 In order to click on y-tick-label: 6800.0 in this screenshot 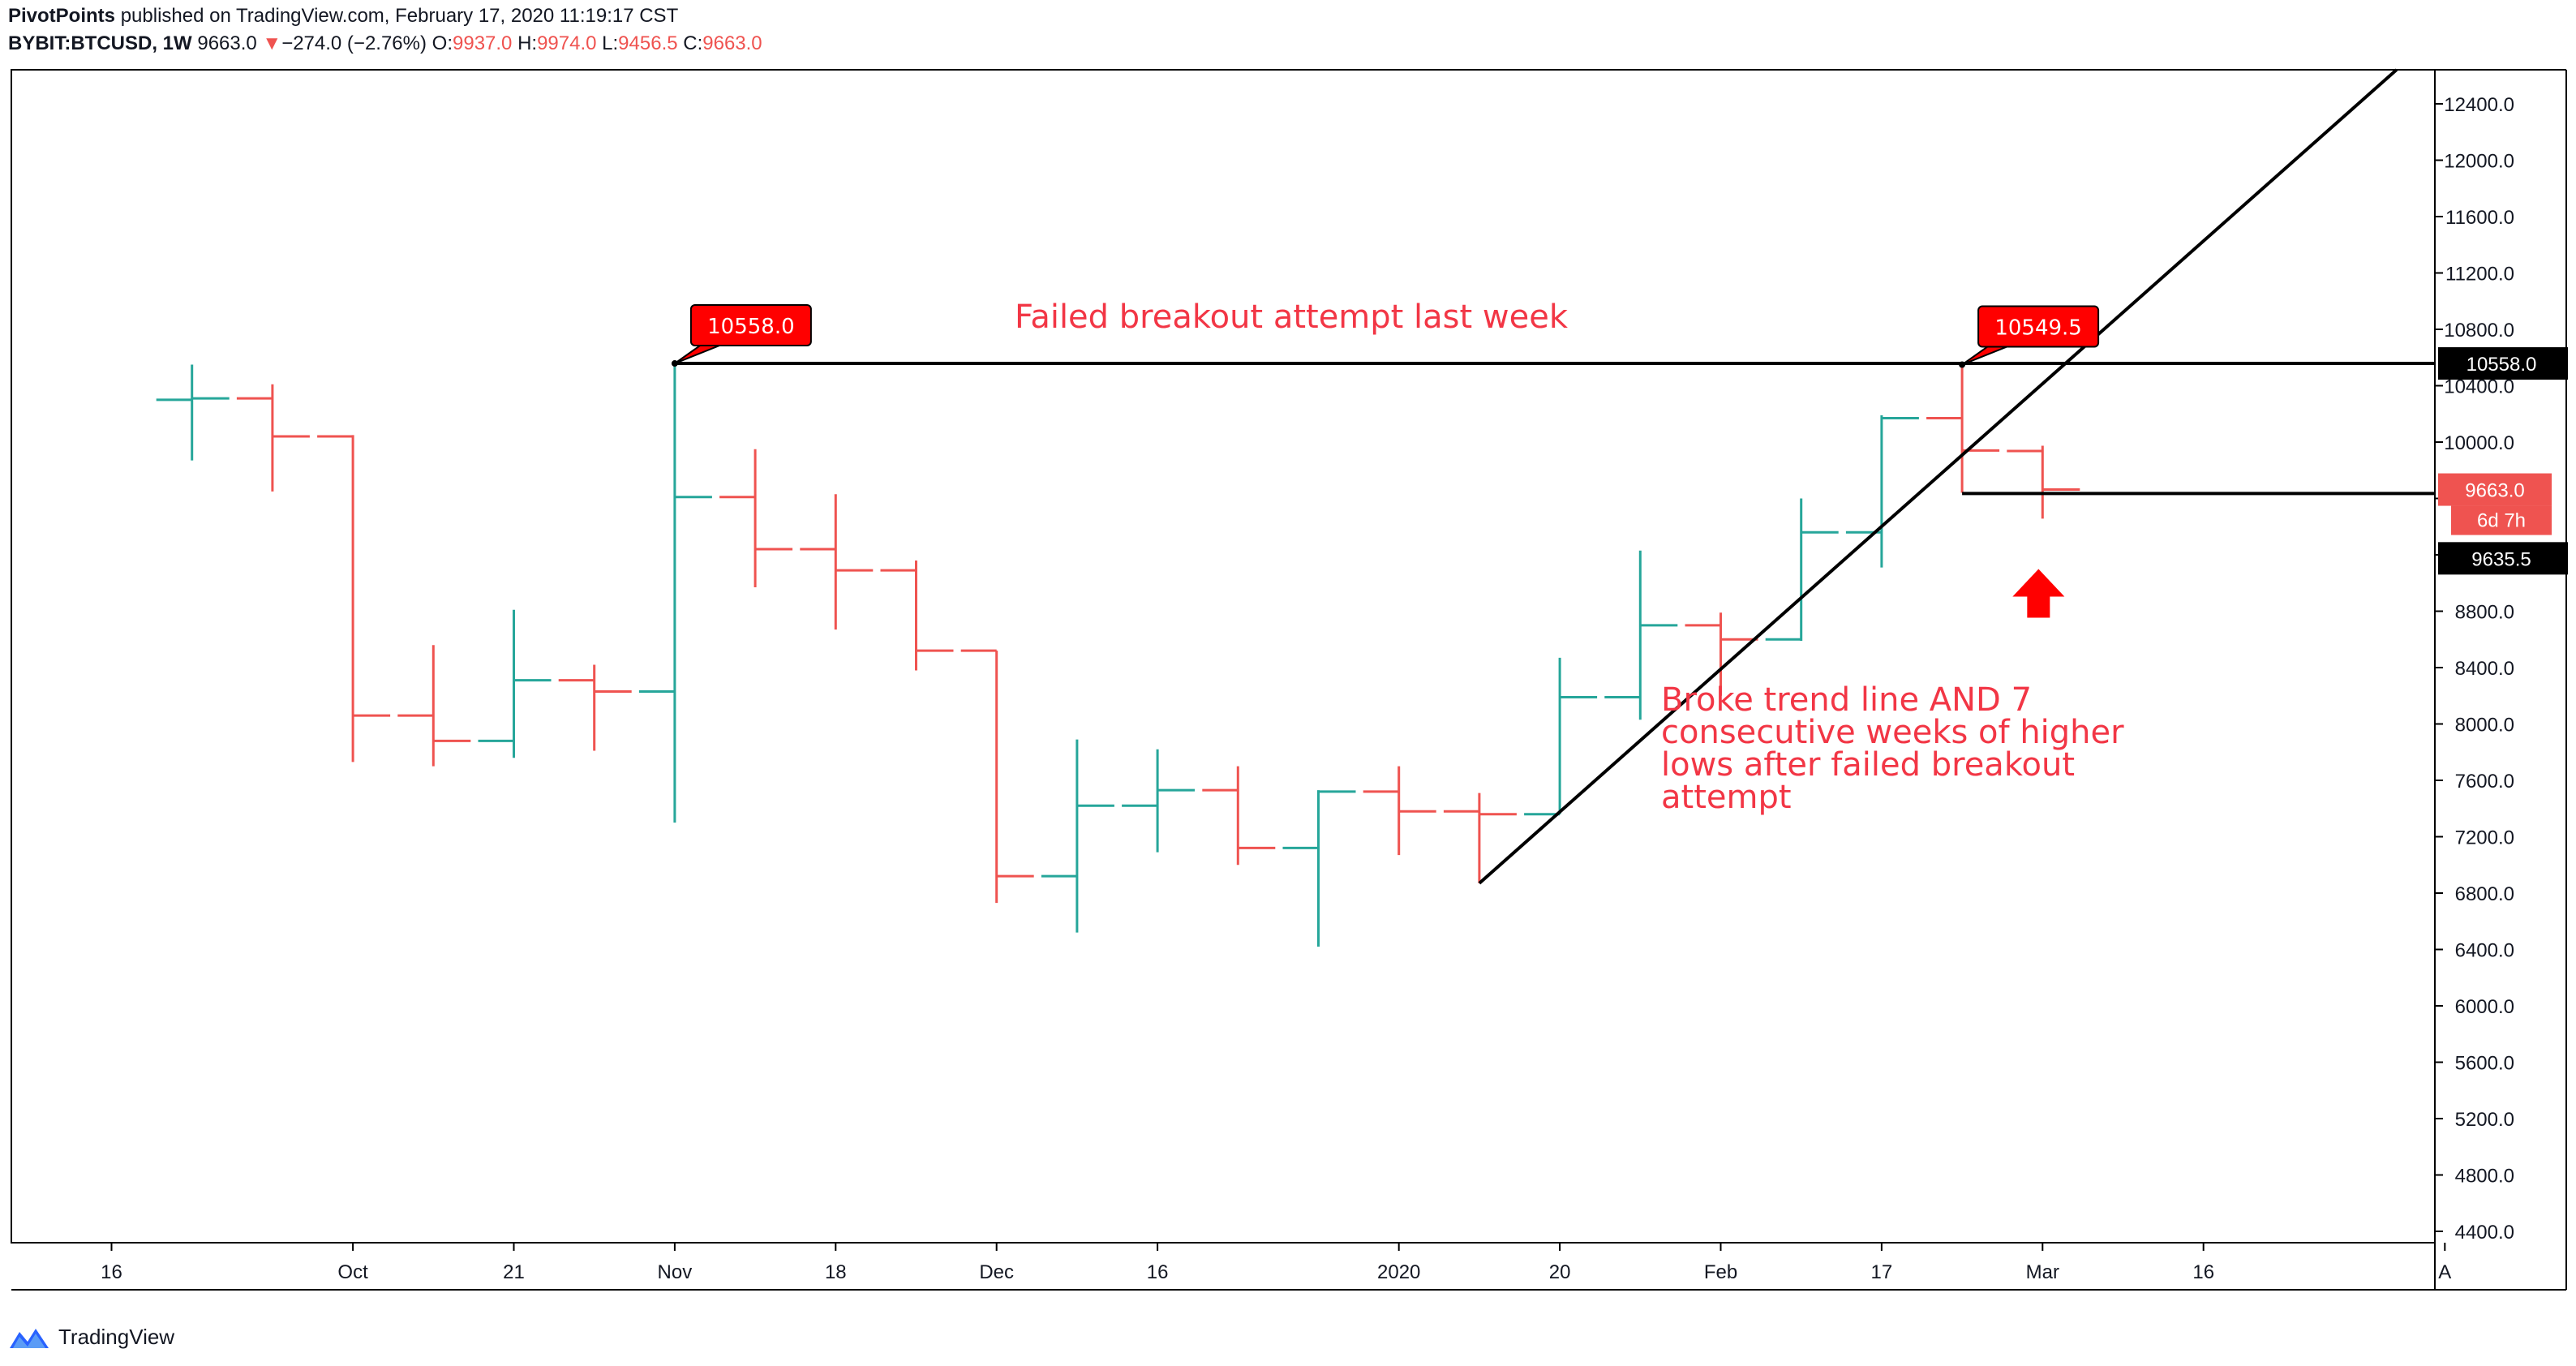, I will do `click(2484, 894)`.